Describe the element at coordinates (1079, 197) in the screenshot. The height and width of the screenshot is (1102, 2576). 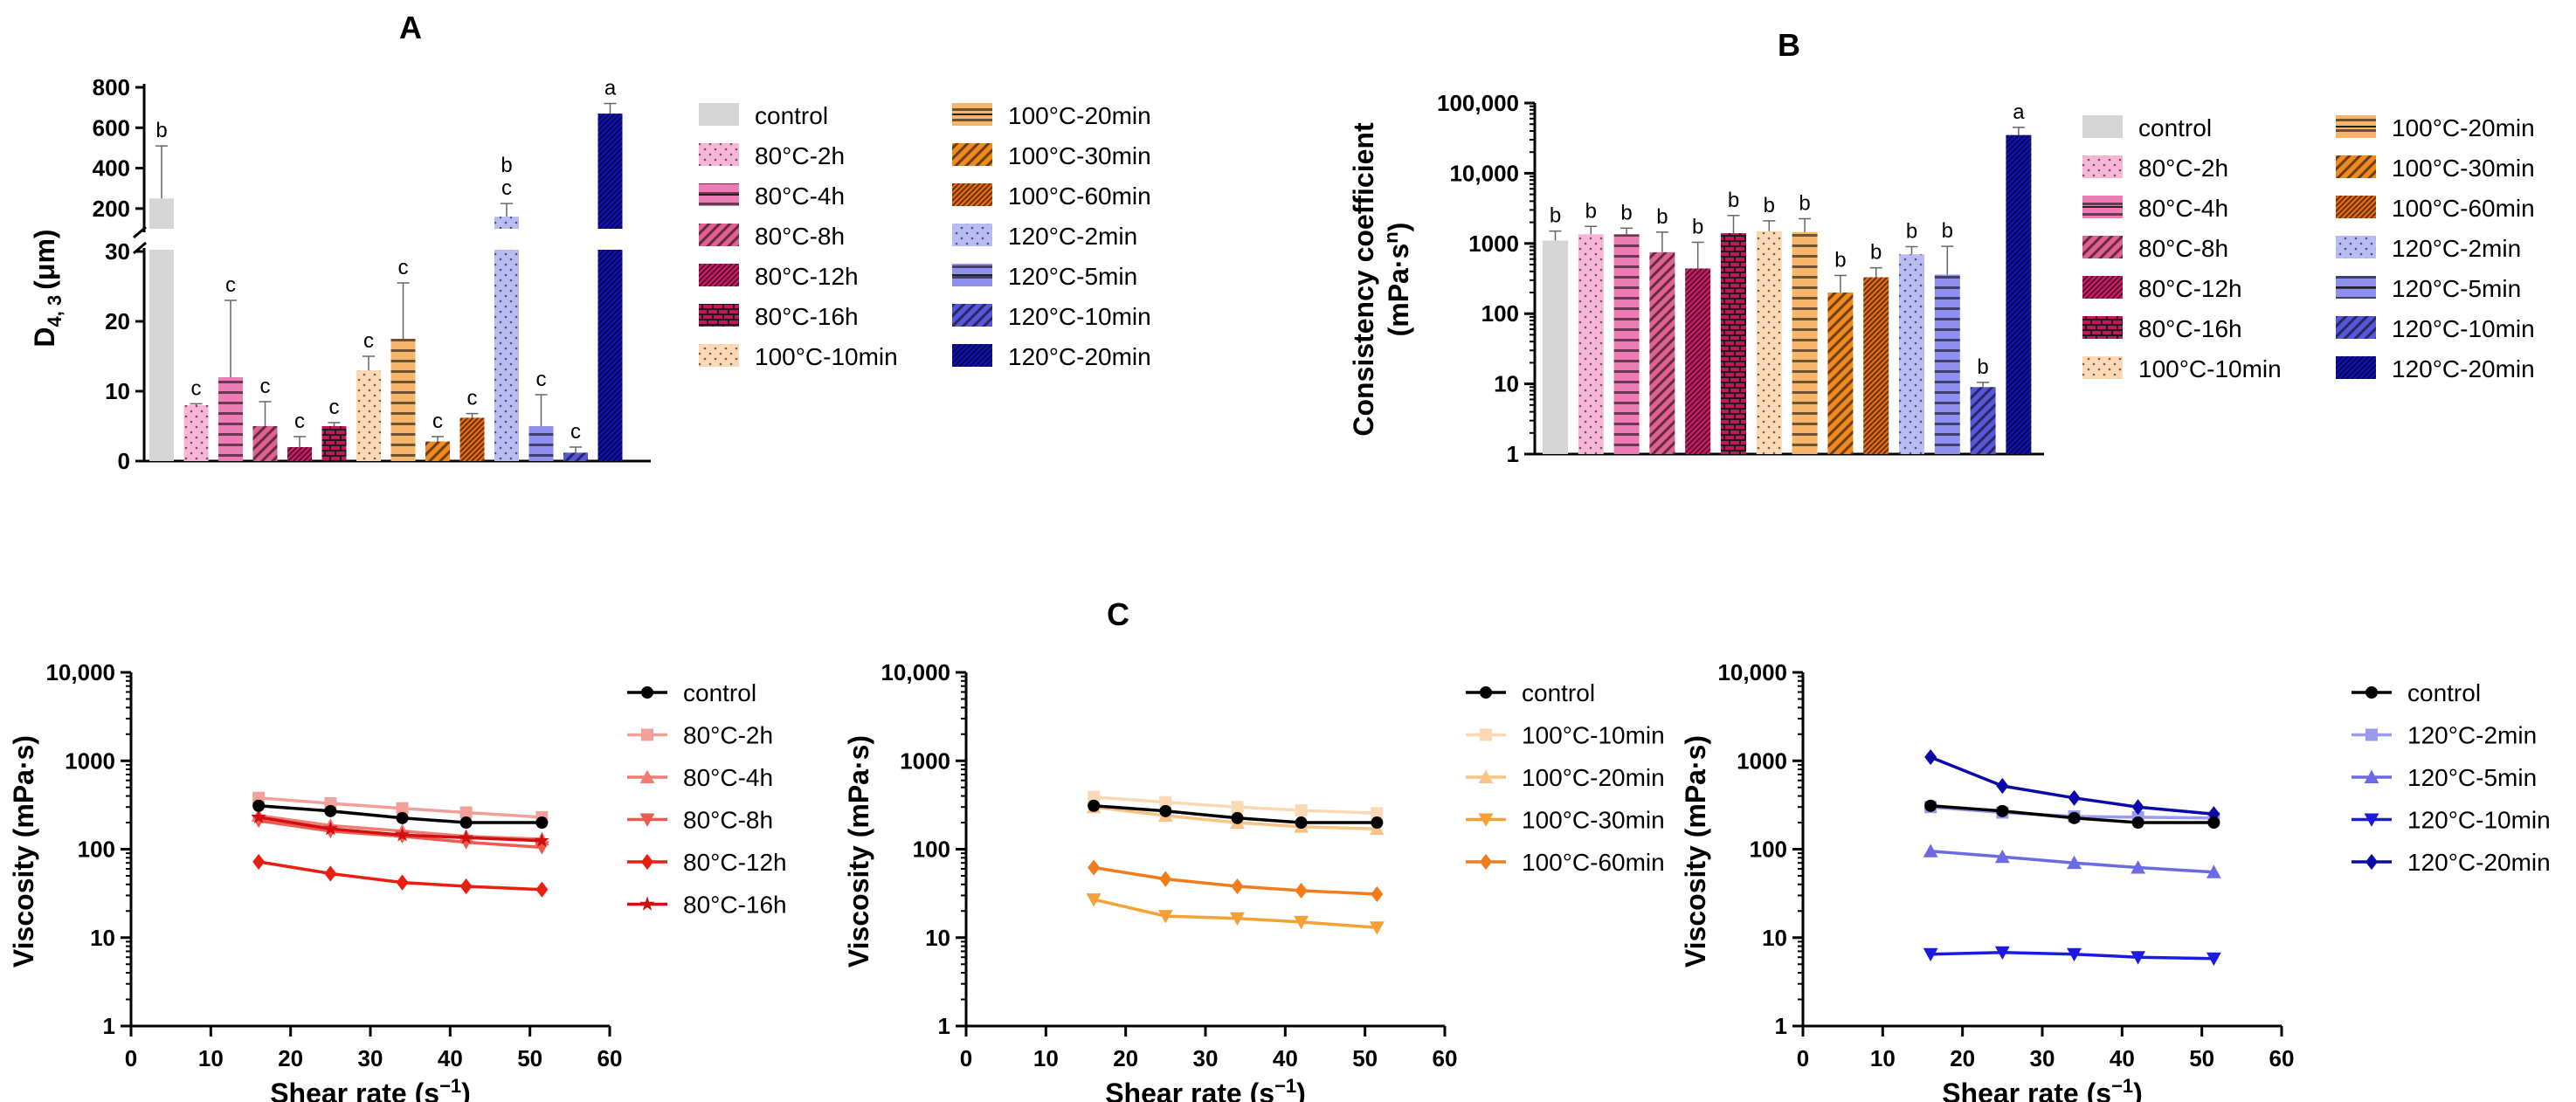
I see `legend-label-100c-60min: 100°C-60min` at that location.